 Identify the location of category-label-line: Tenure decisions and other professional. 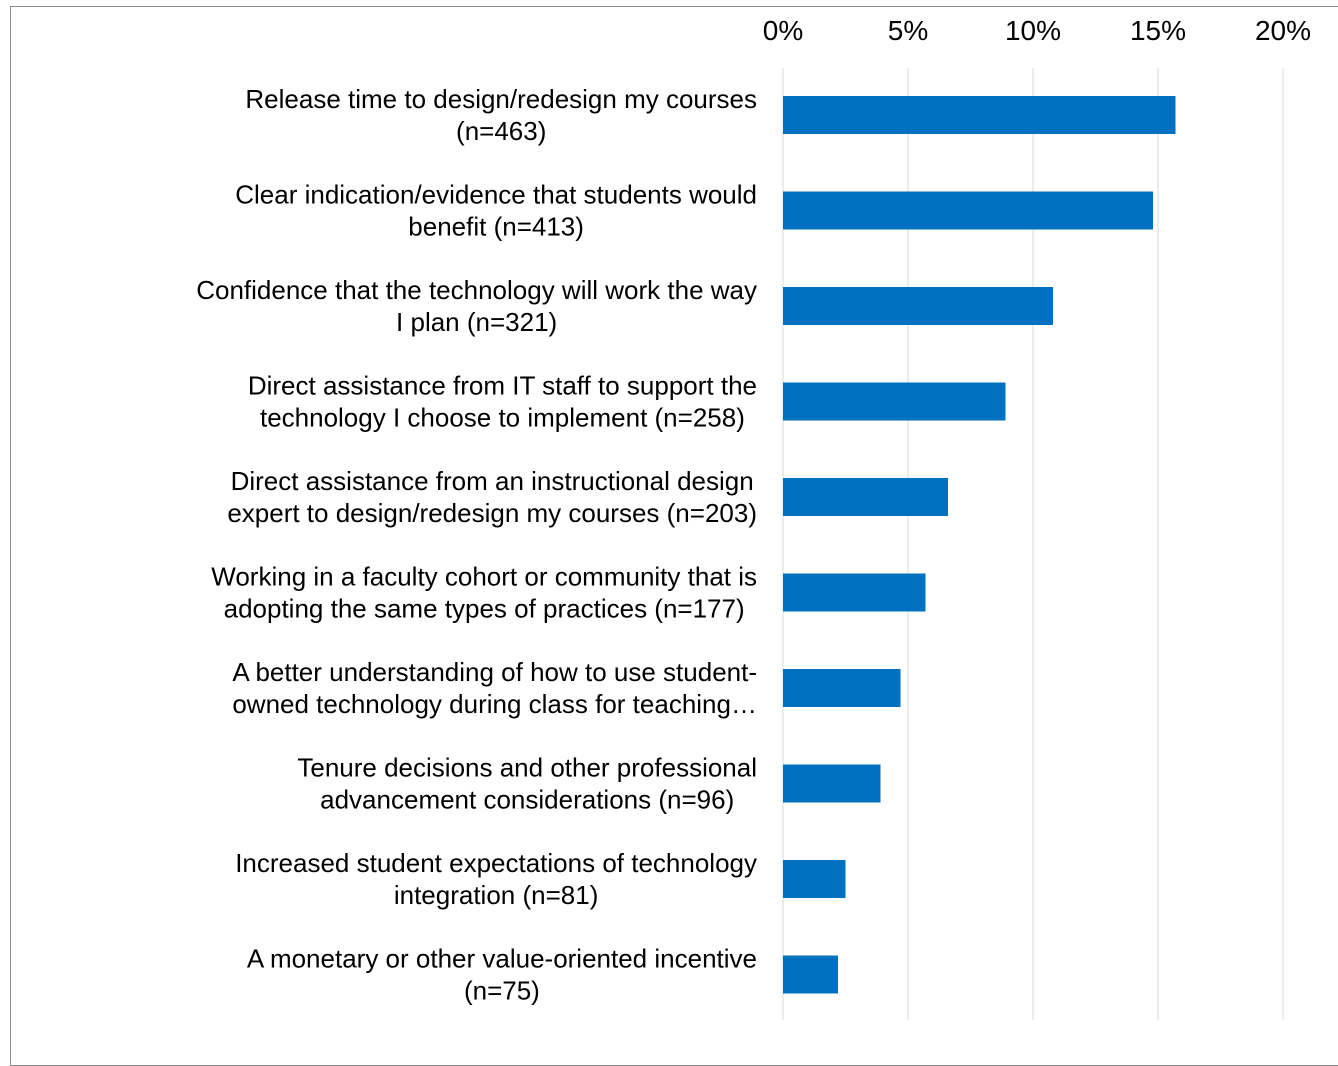
(527, 768).